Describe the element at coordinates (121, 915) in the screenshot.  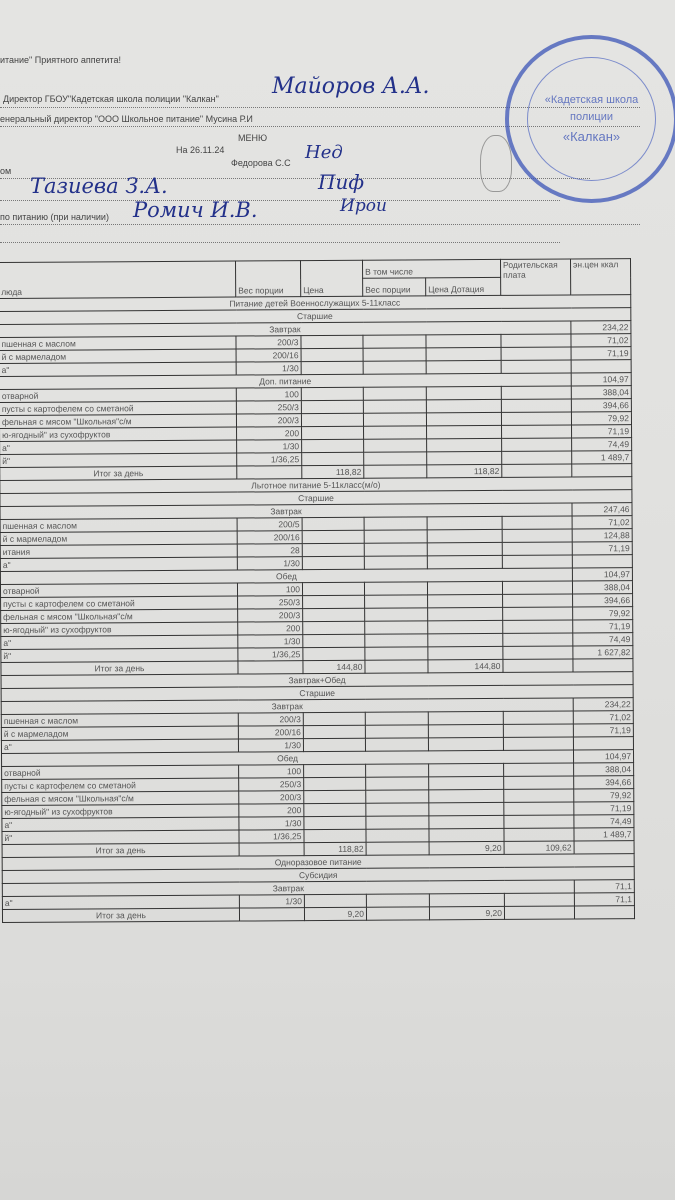
I see `total-label: Итог за день` at that location.